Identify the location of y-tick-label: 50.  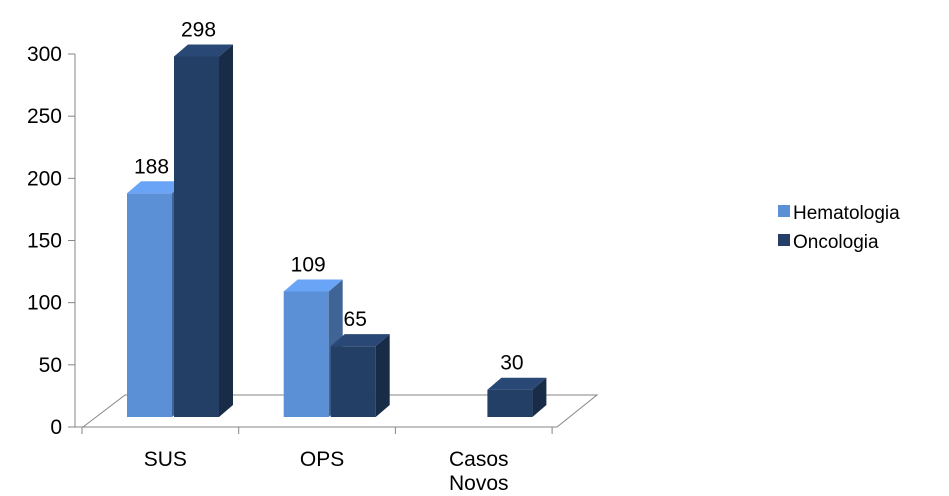
(50, 365).